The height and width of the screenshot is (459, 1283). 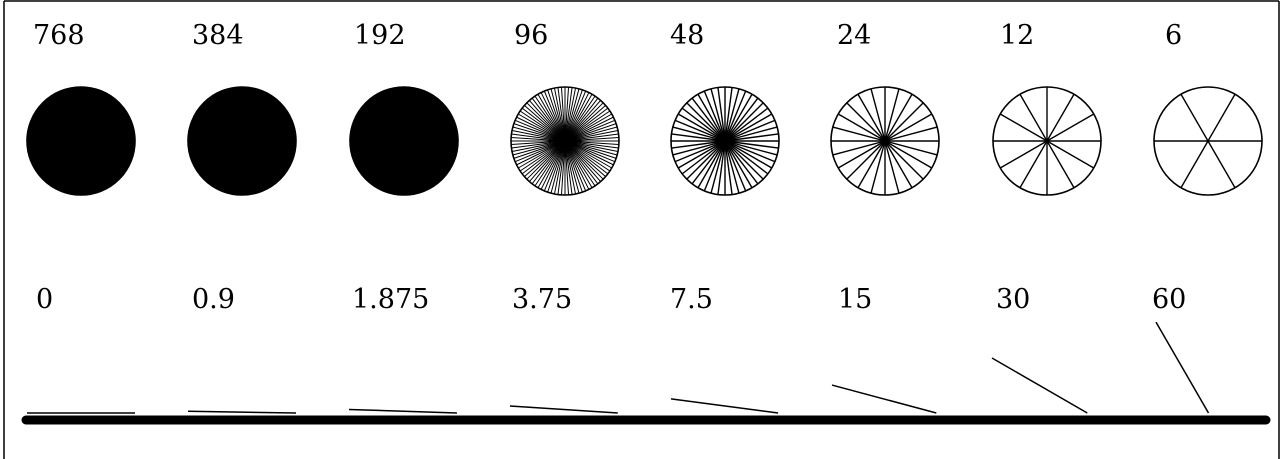 What do you see at coordinates (218, 35) in the screenshot?
I see `spoke-count-label: 384` at bounding box center [218, 35].